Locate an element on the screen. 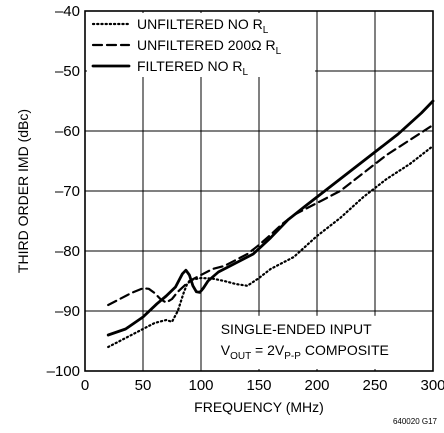 The height and width of the screenshot is (433, 444). annotation-line-2: VOUT = 2VP-P COMPOSITE is located at coordinates (305, 352).